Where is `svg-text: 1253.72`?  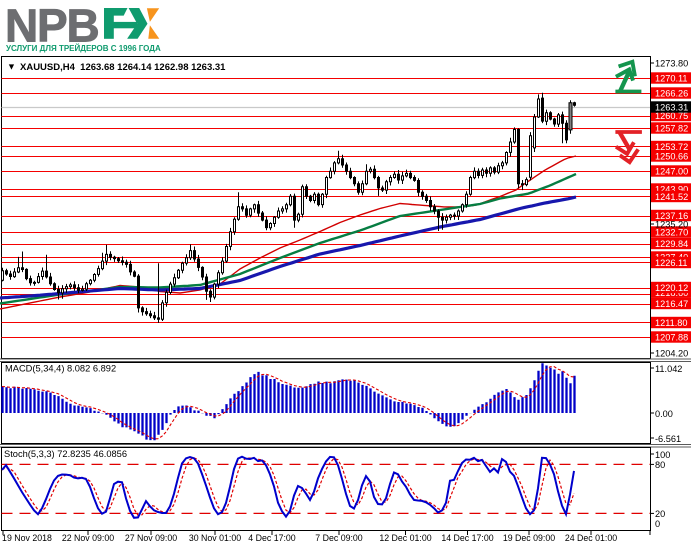 svg-text: 1253.72 is located at coordinates (671, 147).